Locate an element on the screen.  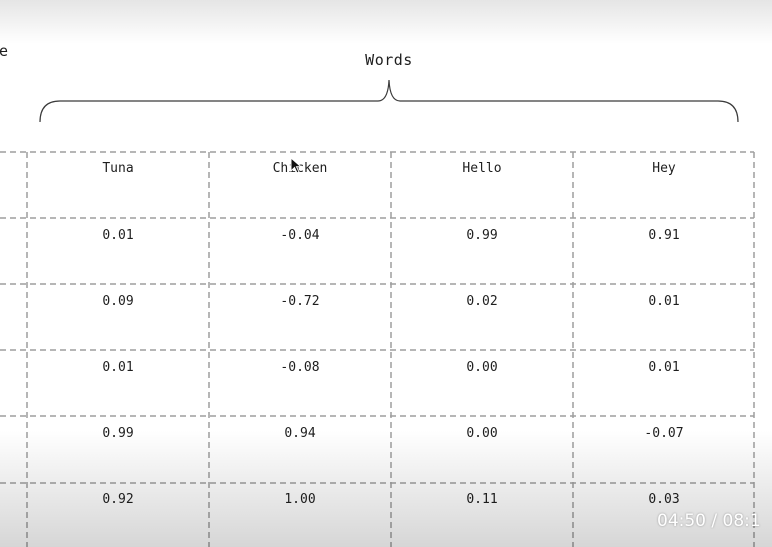
top-shade is located at coordinates (386, 22).